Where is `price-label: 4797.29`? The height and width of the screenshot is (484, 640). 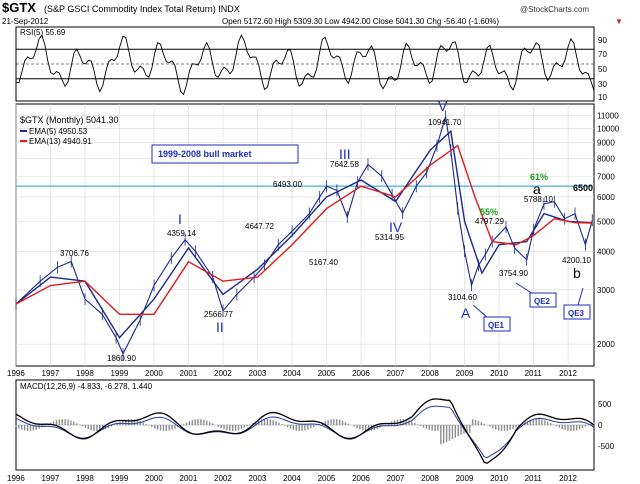 price-label: 4797.29 is located at coordinates (489, 221).